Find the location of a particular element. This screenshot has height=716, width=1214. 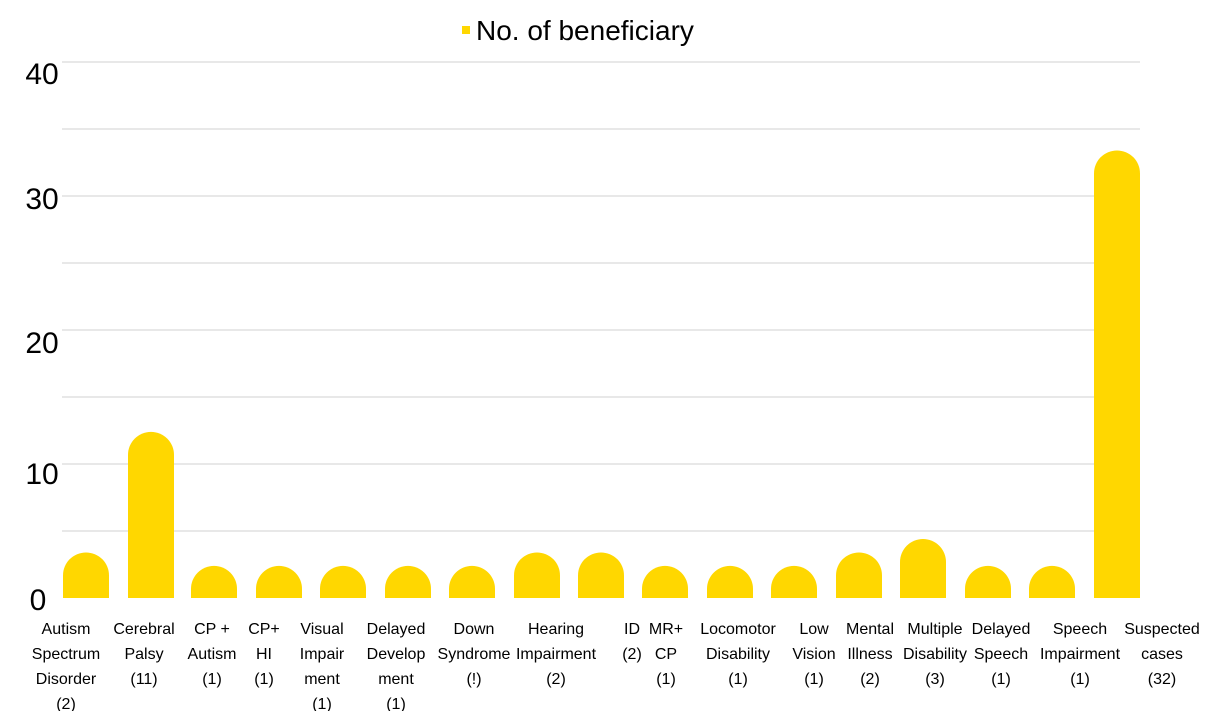

category-label-line: Cerebral is located at coordinates (143, 629).